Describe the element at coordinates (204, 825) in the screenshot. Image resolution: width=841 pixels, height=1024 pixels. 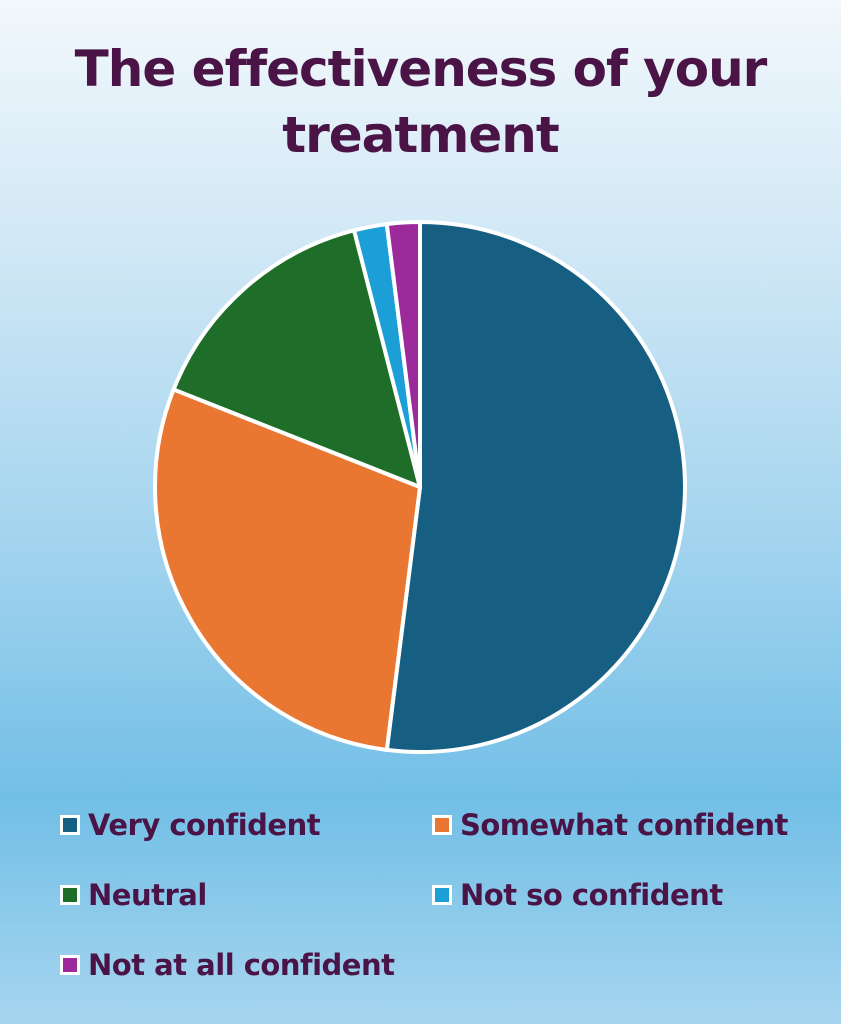
I see `legend-label: Very confident` at that location.